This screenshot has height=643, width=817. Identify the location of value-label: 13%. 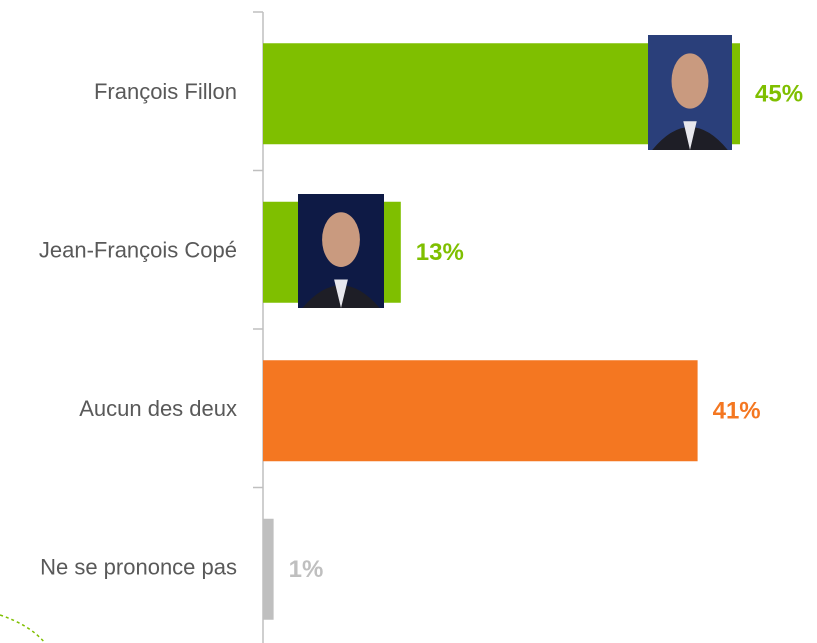
(440, 252).